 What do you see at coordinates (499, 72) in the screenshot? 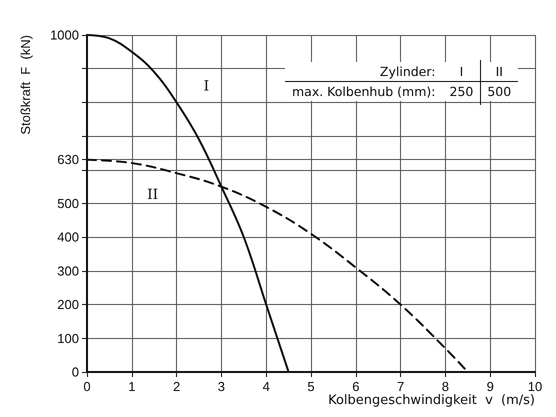
I see `annotation: II` at bounding box center [499, 72].